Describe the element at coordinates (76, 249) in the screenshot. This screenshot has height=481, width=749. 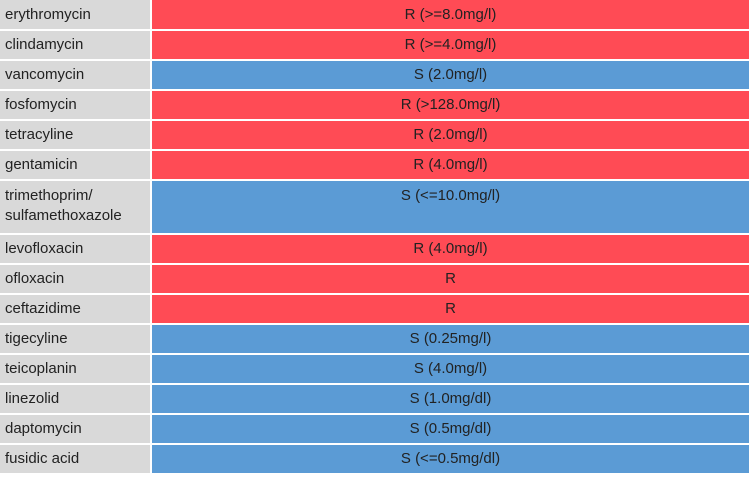
I see `drug-name-cell: levofloxacin` at that location.